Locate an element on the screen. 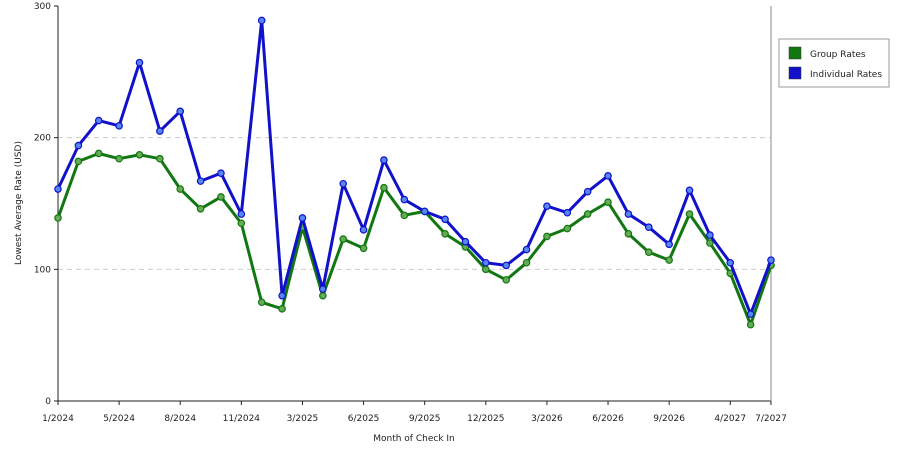  legend-label-individual-rates: Individual Rates is located at coordinates (846, 75).